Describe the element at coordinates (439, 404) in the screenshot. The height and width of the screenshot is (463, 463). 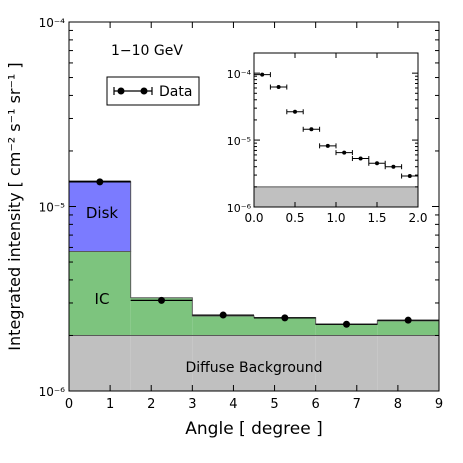
I see `x-tick-label: 9` at that location.